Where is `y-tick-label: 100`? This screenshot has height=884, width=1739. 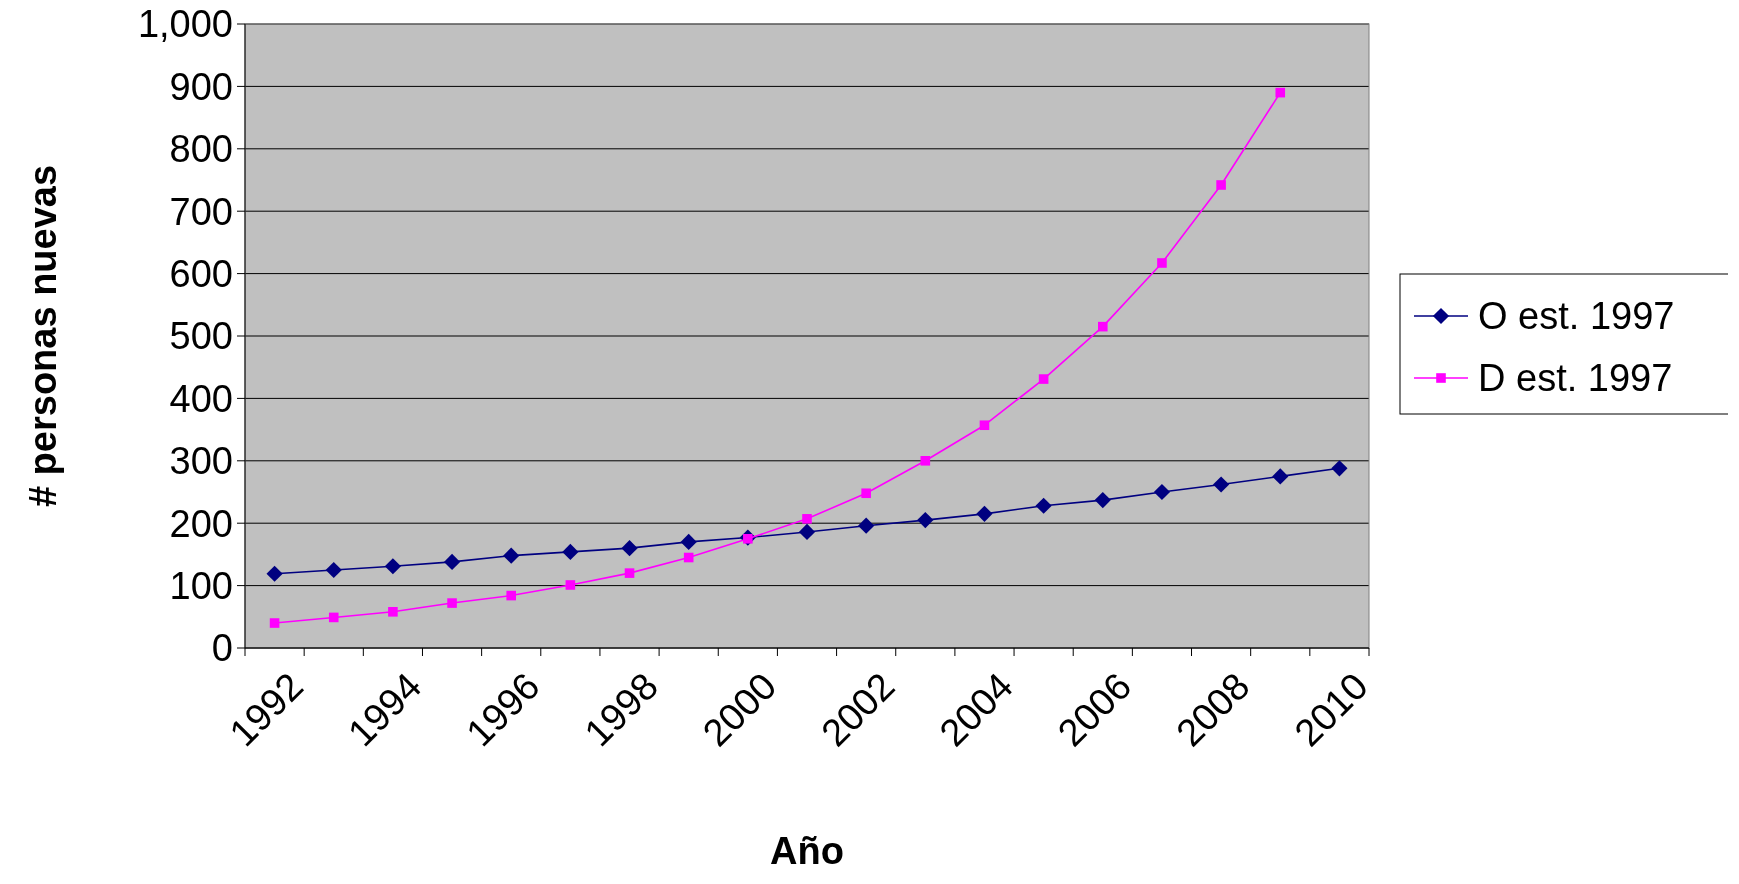
y-tick-label: 100 is located at coordinates (201, 585).